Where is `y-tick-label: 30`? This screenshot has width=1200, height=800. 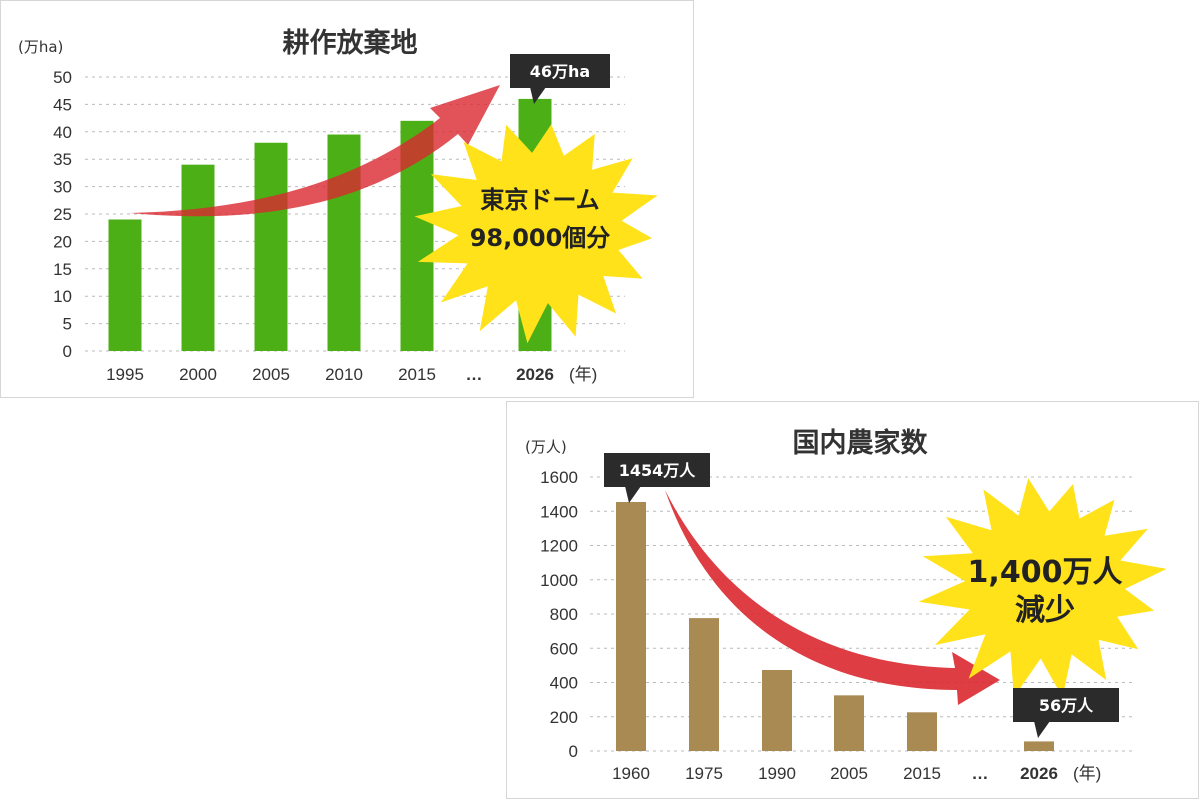
y-tick-label: 30 is located at coordinates (62, 187).